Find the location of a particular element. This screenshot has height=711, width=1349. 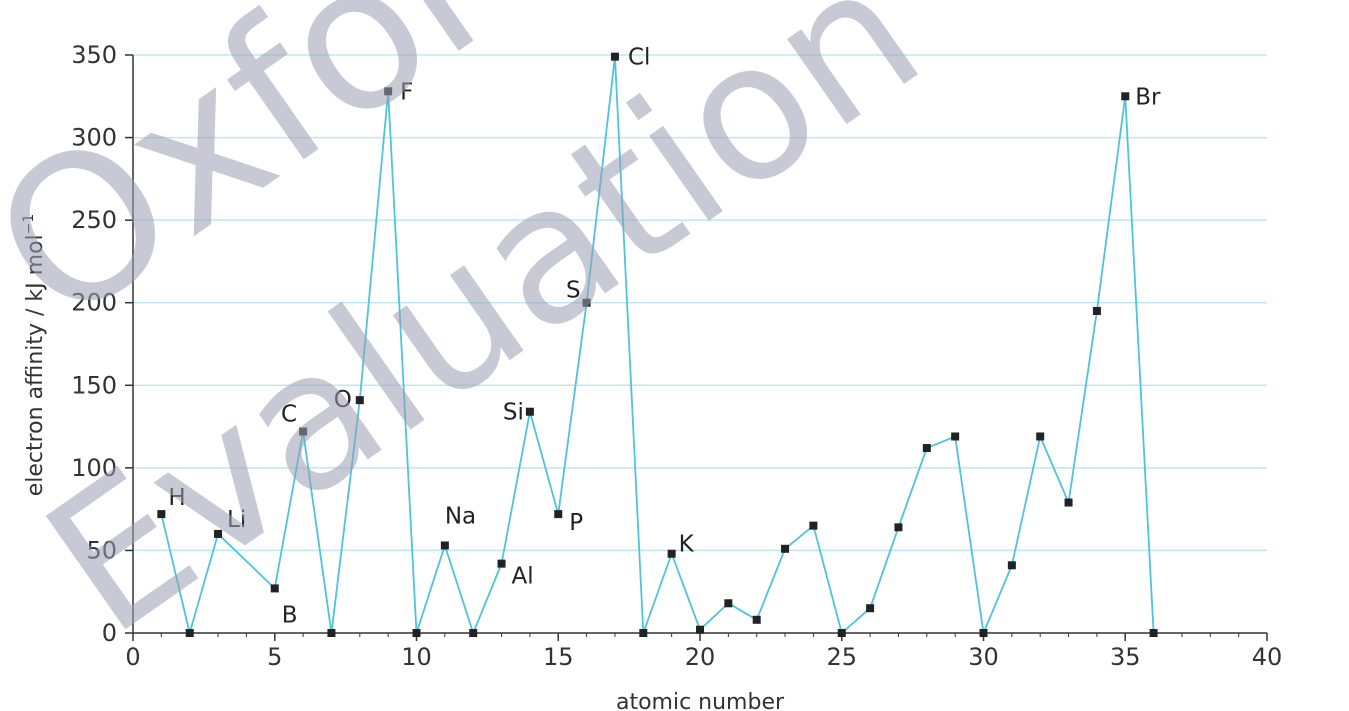

element-label-al: Al is located at coordinates (523, 577).